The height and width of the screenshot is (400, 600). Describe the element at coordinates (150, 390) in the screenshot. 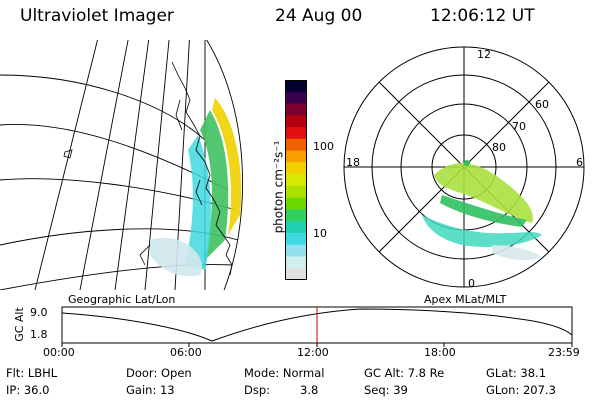

I see `info-gain: Gain: 13` at that location.